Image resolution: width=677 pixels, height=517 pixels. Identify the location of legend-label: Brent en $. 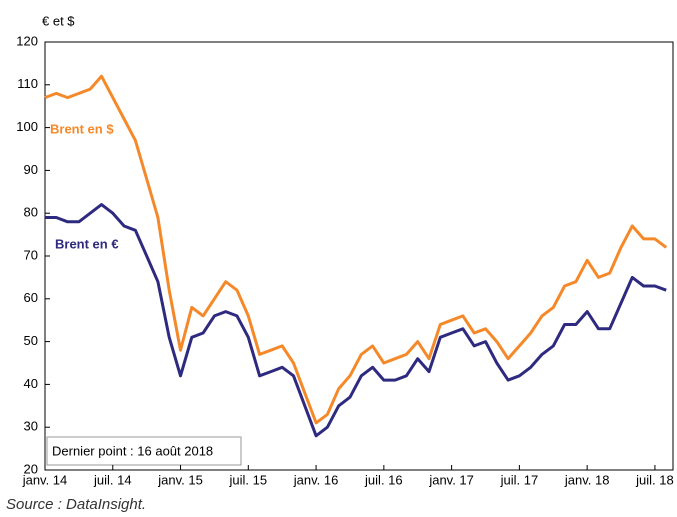
(82, 128).